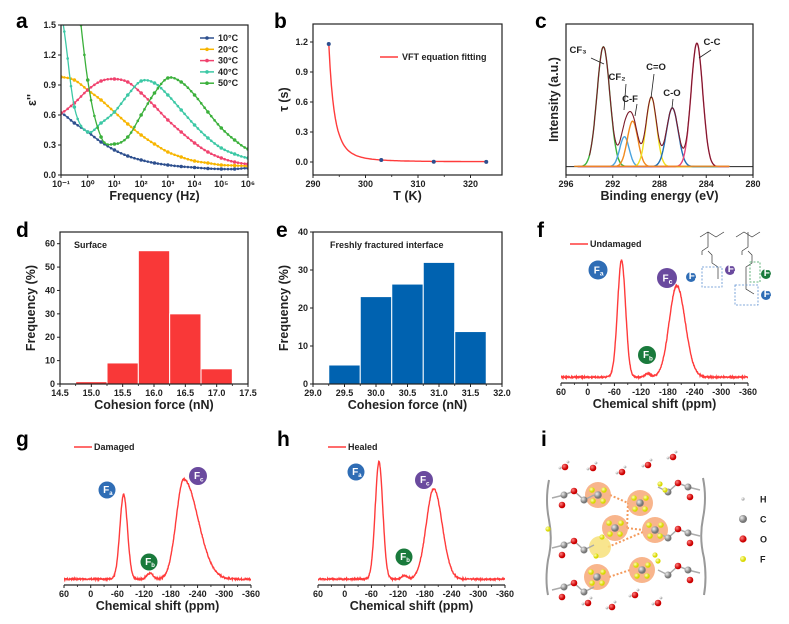 The image size is (789, 624). Describe the element at coordinates (301, 162) in the screenshot. I see `y-tick-label: 0.0` at that location.